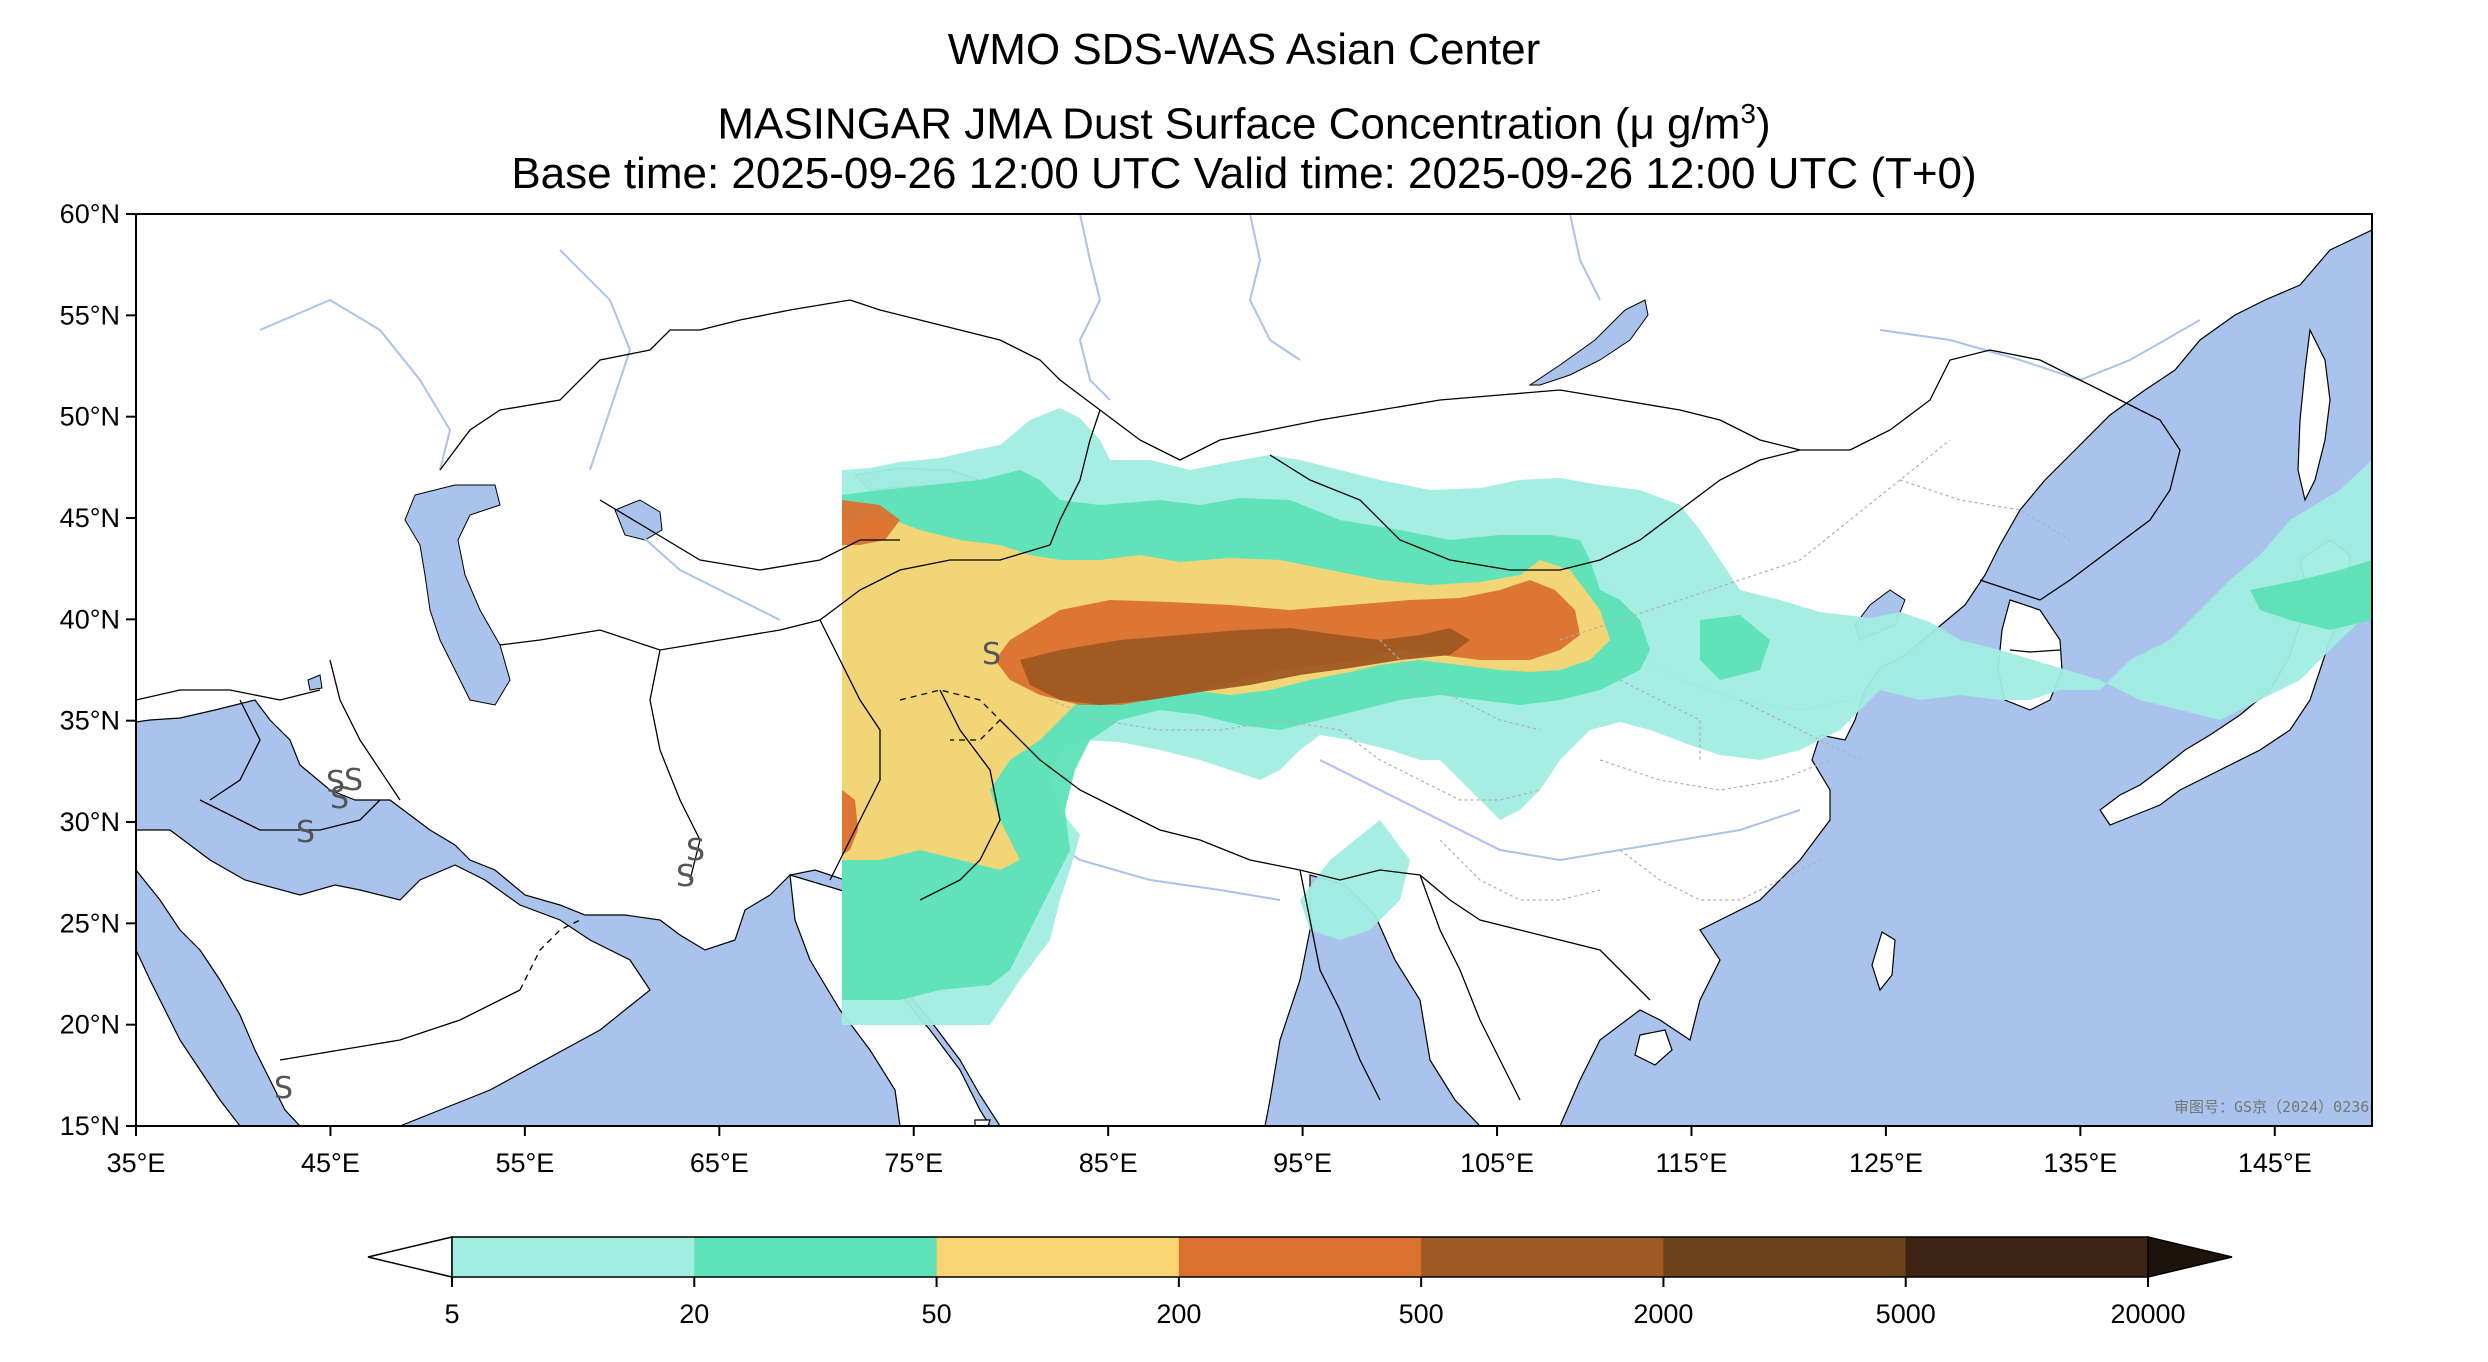 Image resolution: width=2488 pixels, height=1362 pixels. What do you see at coordinates (1470, 987) in the screenshot?
I see `border-thailand-laos` at bounding box center [1470, 987].